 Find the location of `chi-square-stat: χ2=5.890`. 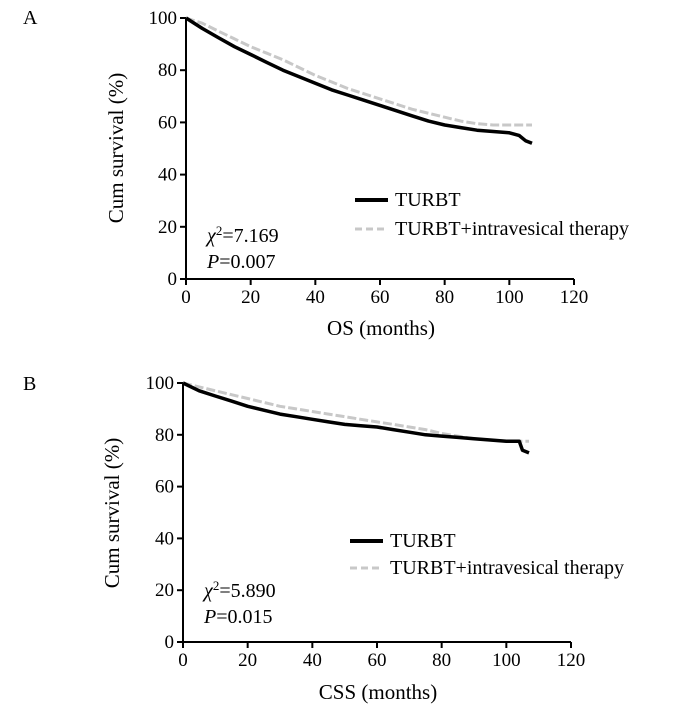

chi-square-stat: χ2=5.890 is located at coordinates (239, 590).